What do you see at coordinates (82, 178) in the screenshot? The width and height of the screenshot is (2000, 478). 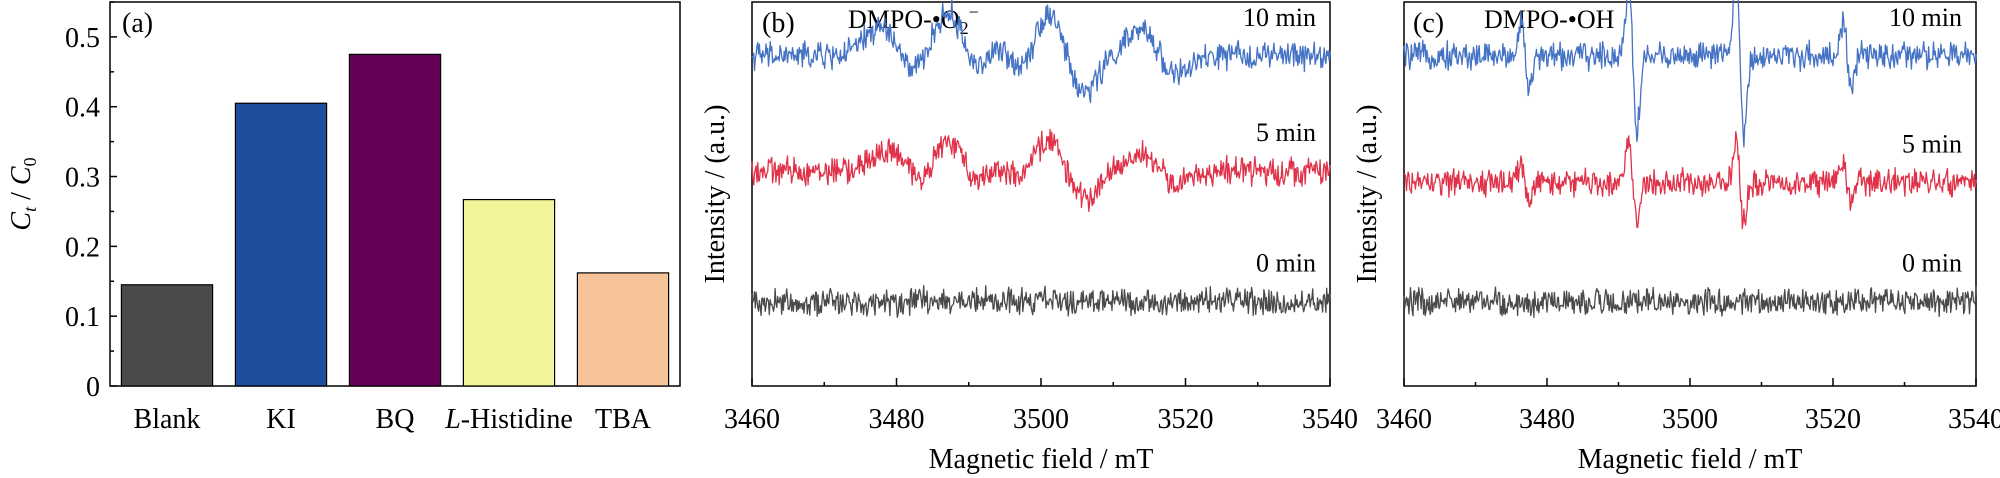 I see `y-tick-label: 0.3` at bounding box center [82, 178].